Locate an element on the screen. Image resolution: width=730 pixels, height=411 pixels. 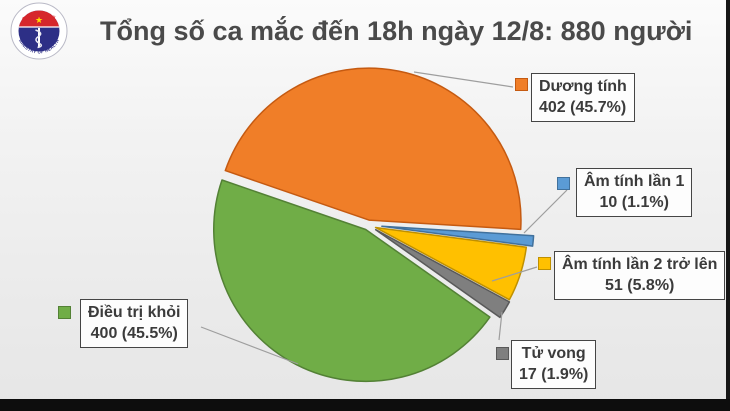
segment-label: Âm tính lần 1 is located at coordinates (634, 181).